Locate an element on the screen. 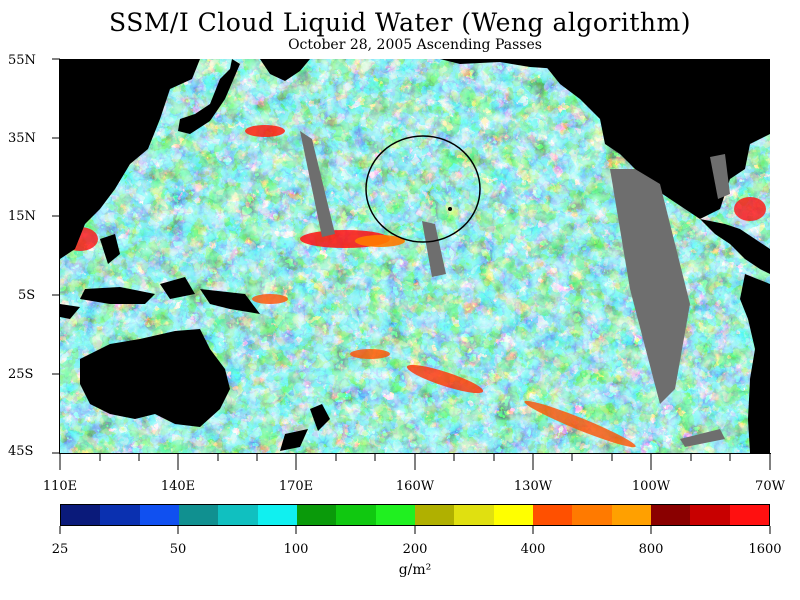  left-axis-line is located at coordinates (59, 256).